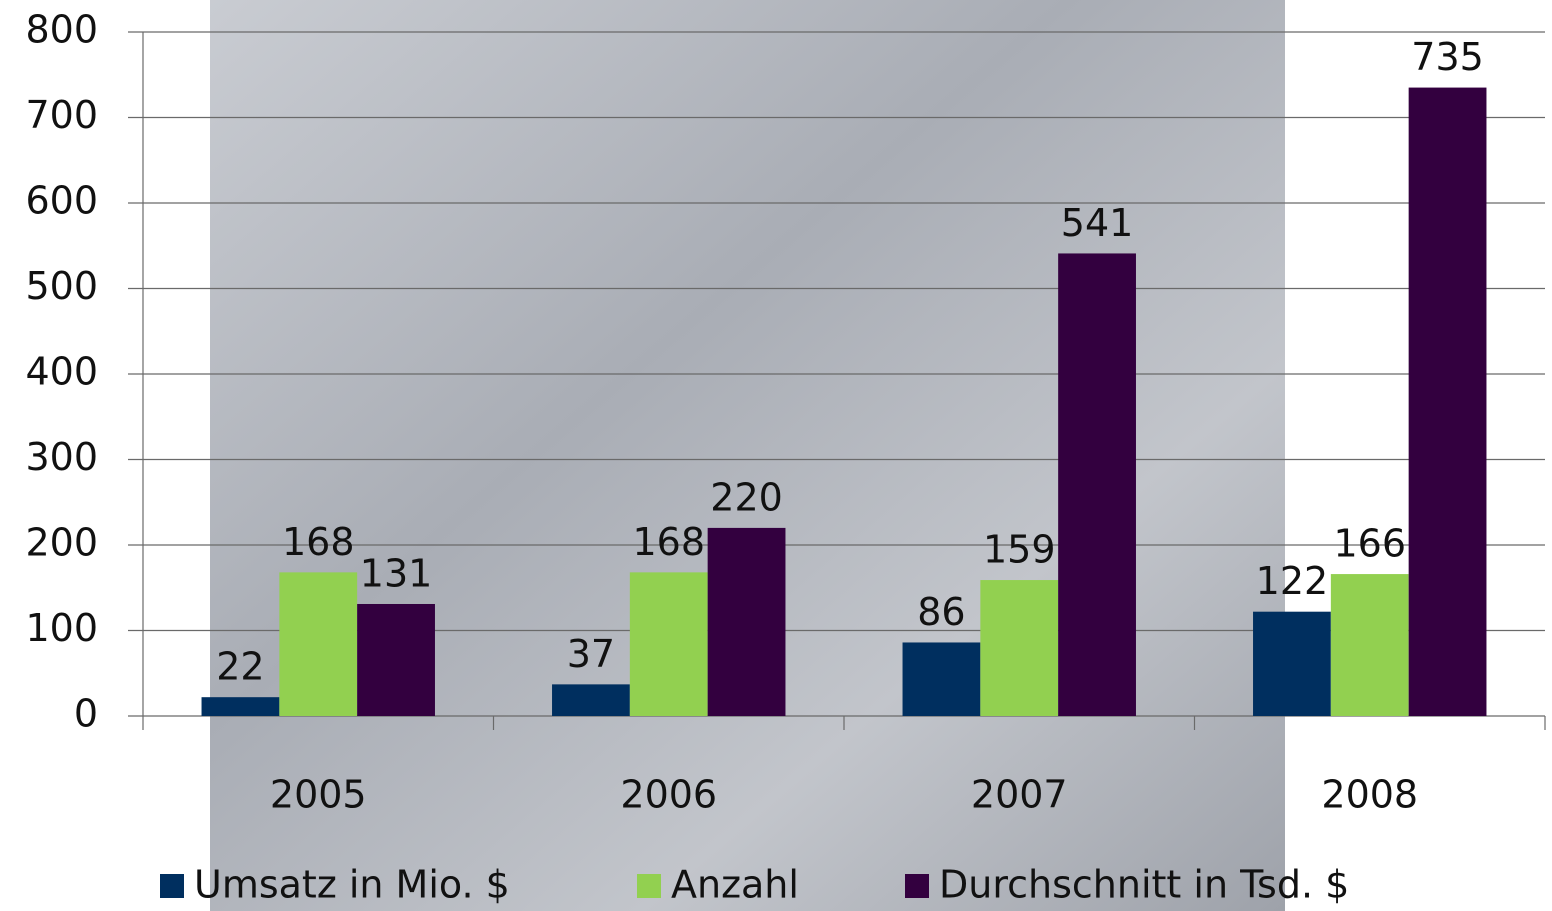  Describe the element at coordinates (61, 457) in the screenshot. I see `y-tick-label: 300` at that location.